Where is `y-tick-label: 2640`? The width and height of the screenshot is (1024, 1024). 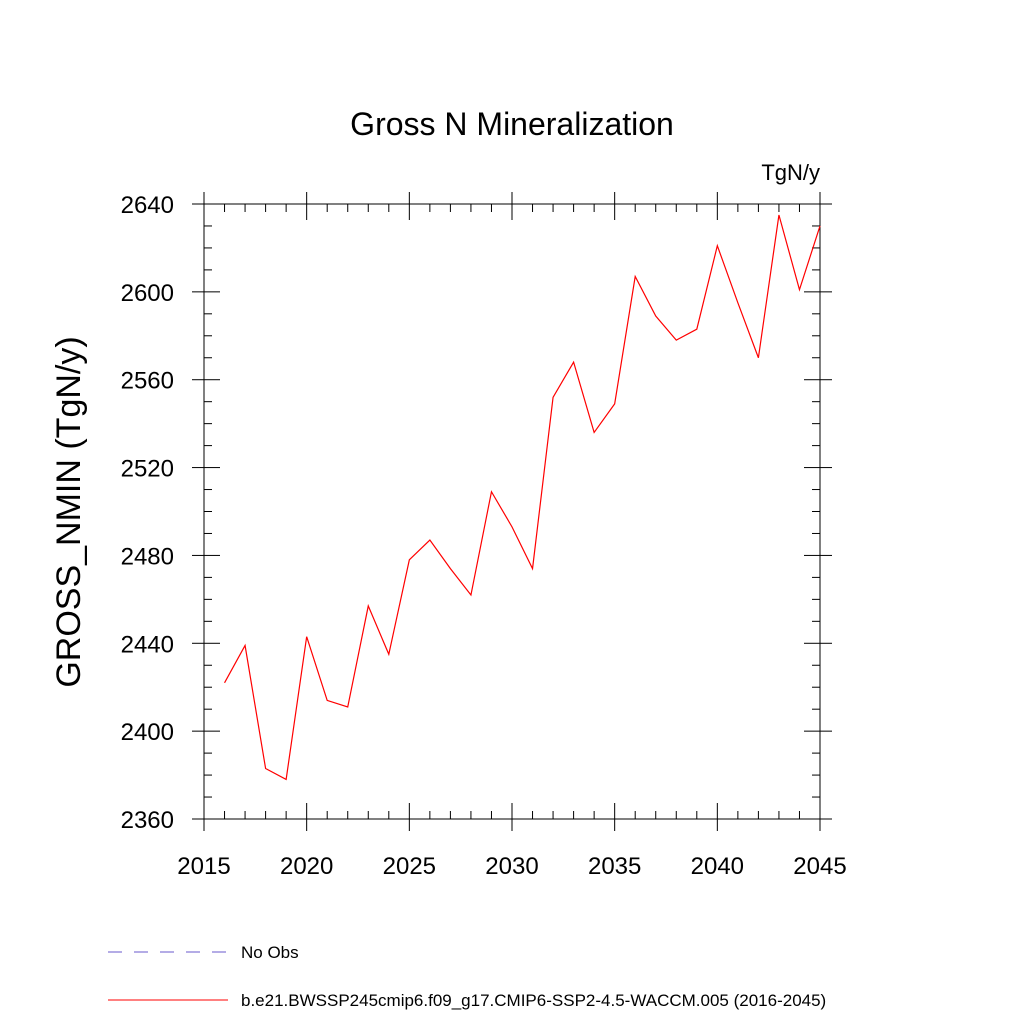
y-tick-label: 2640 is located at coordinates (147, 205).